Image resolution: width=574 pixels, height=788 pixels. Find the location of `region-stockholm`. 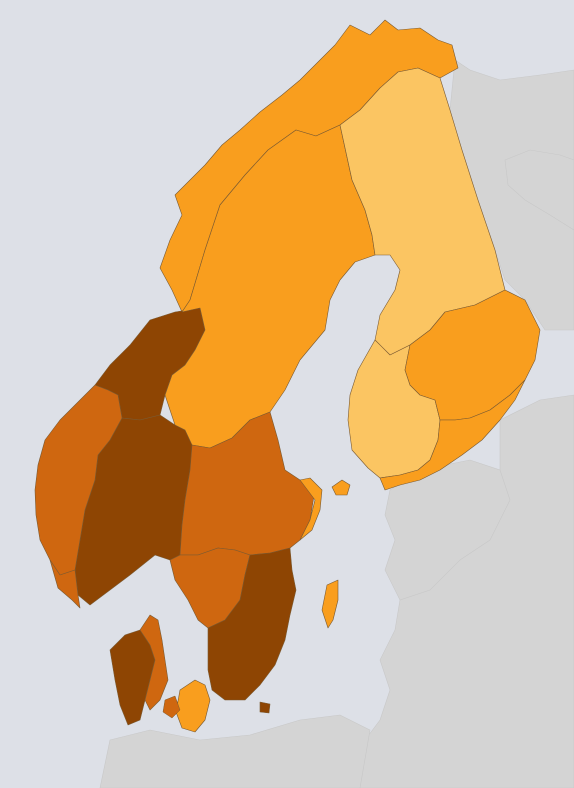

region-stockholm is located at coordinates (311, 509).